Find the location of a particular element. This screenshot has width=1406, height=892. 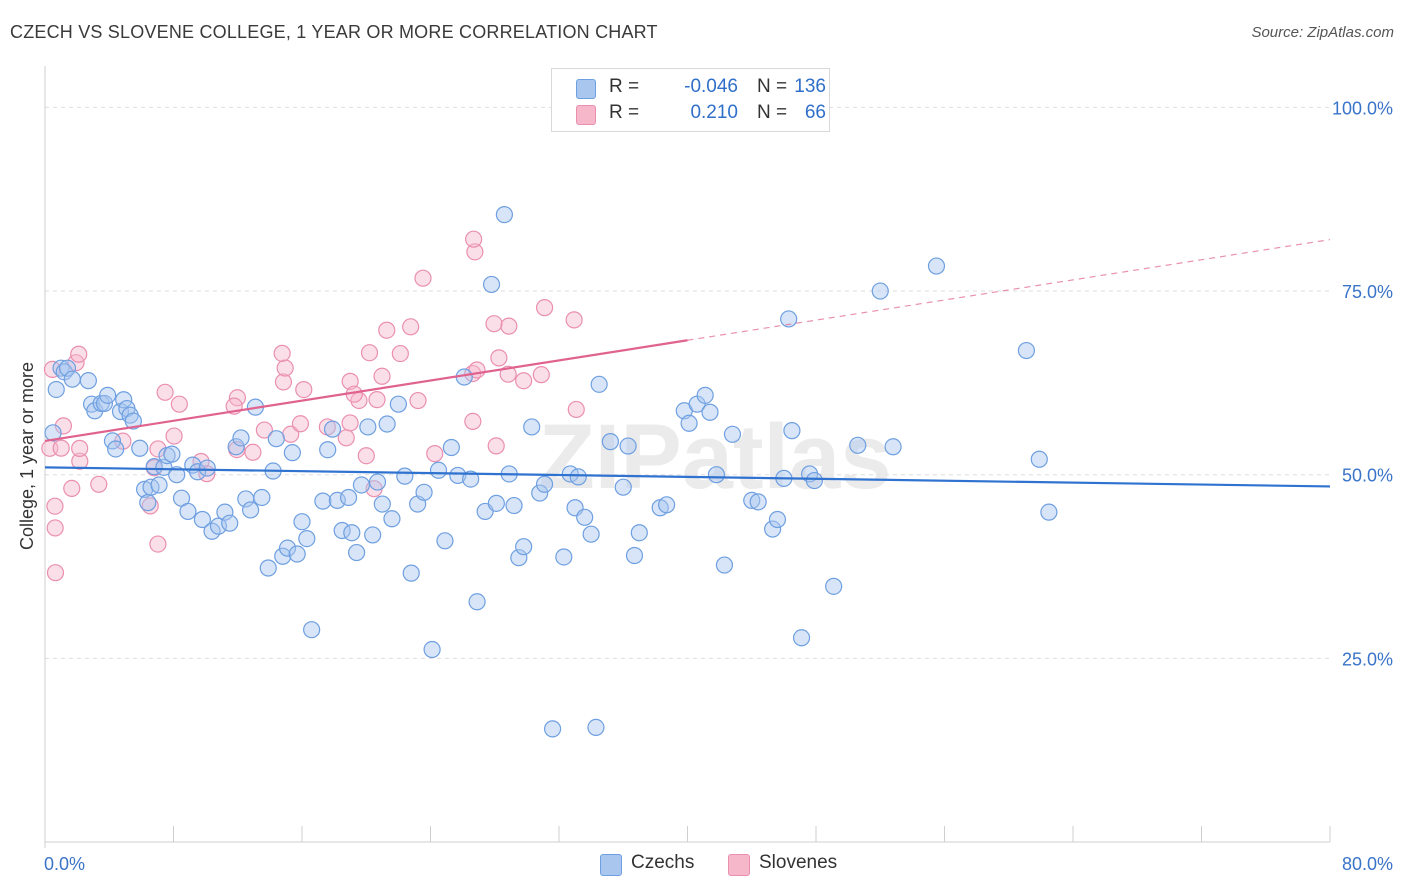

czechs-trend-line is located at coordinates (687, 477).